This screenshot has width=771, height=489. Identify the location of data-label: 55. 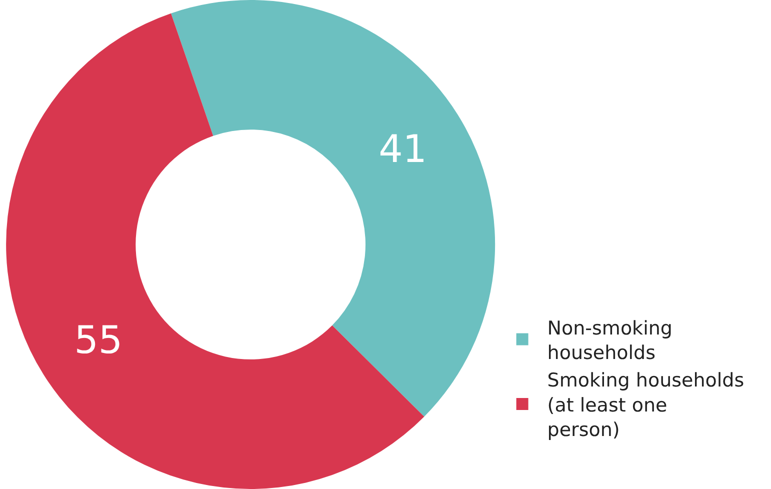
(98, 340).